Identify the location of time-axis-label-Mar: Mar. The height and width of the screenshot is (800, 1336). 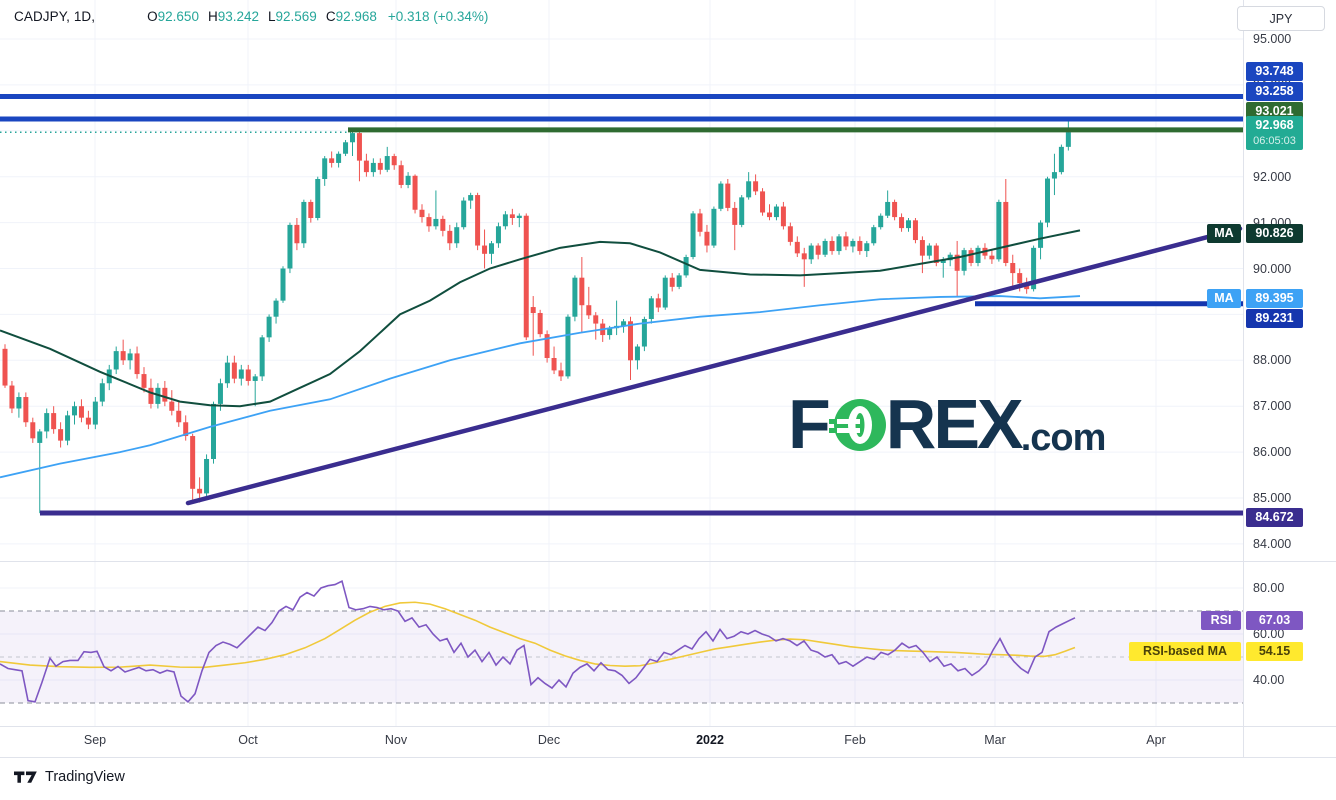
(995, 740).